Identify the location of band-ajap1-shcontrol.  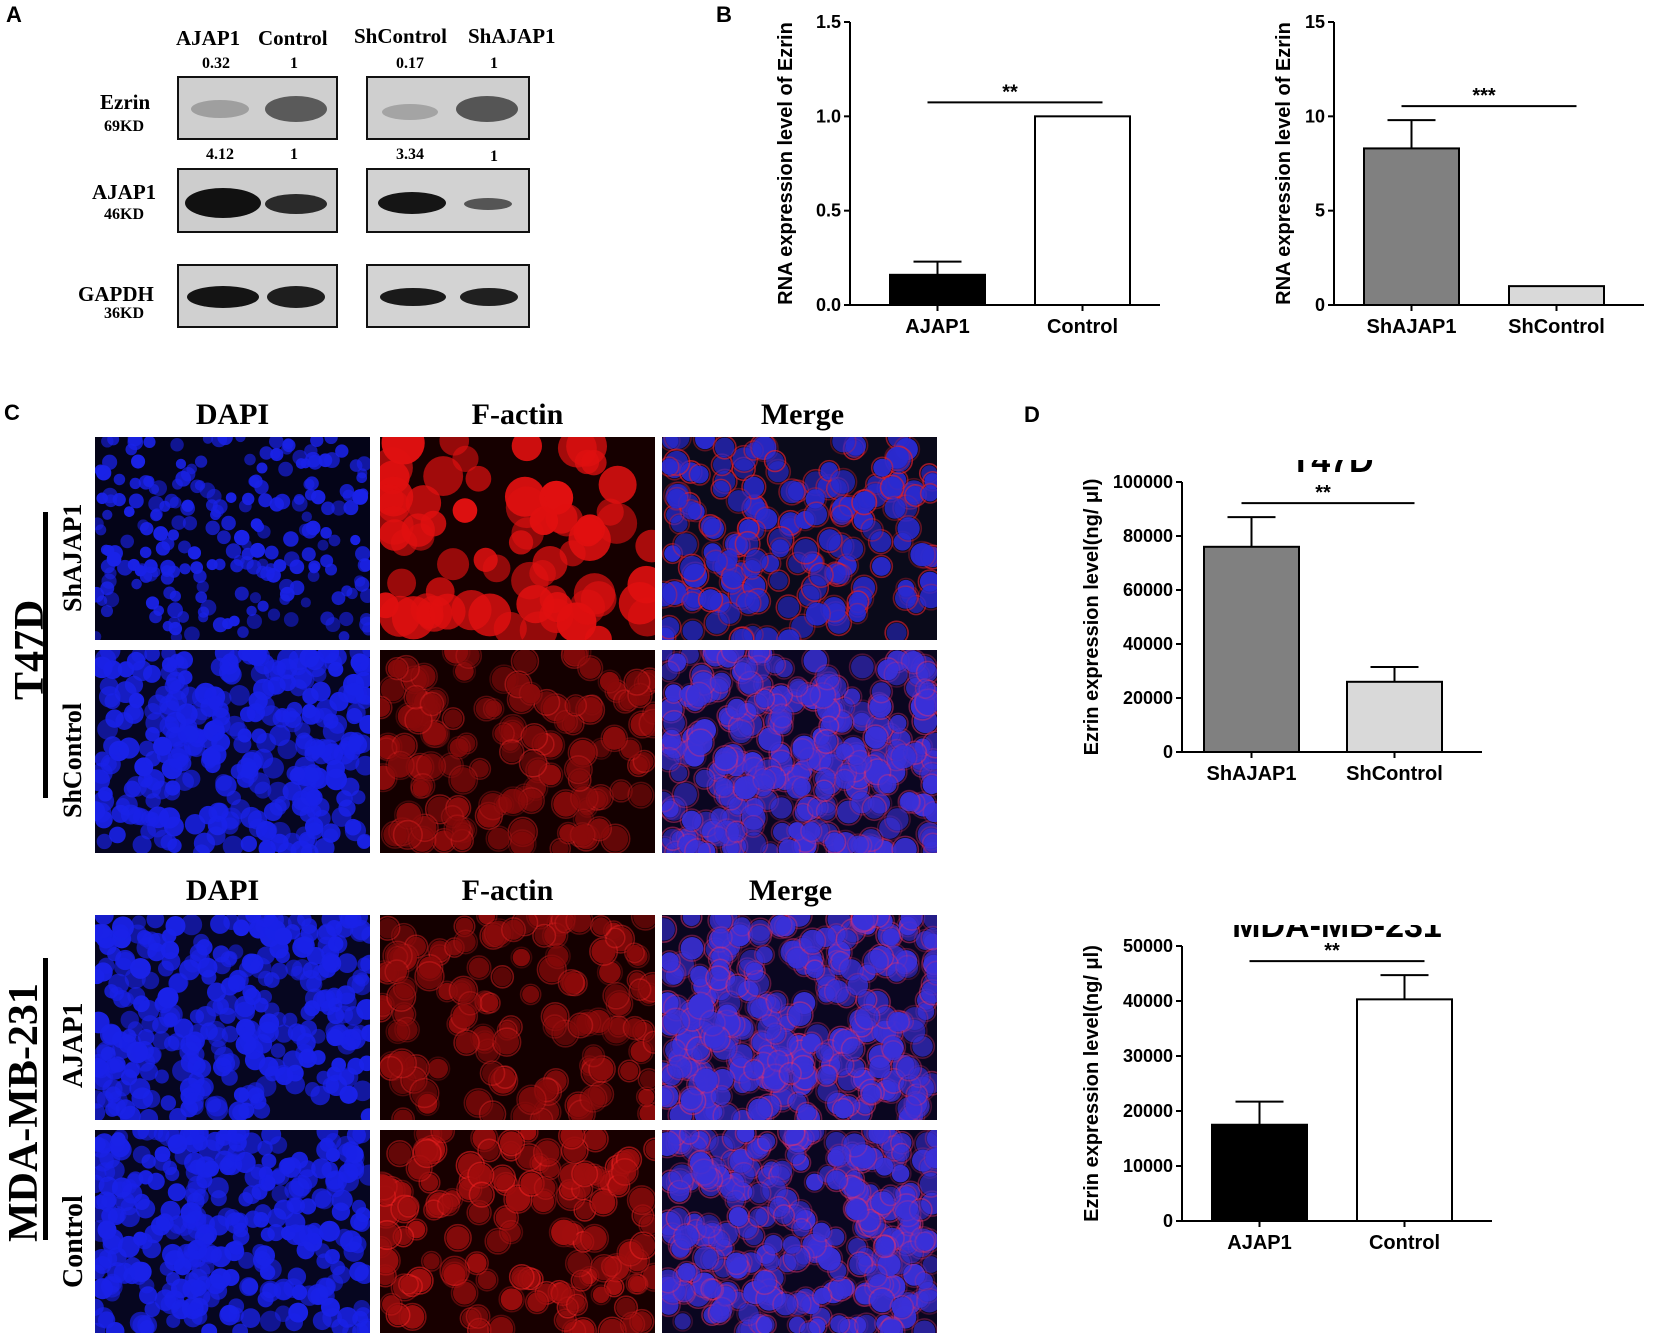
(412, 203).